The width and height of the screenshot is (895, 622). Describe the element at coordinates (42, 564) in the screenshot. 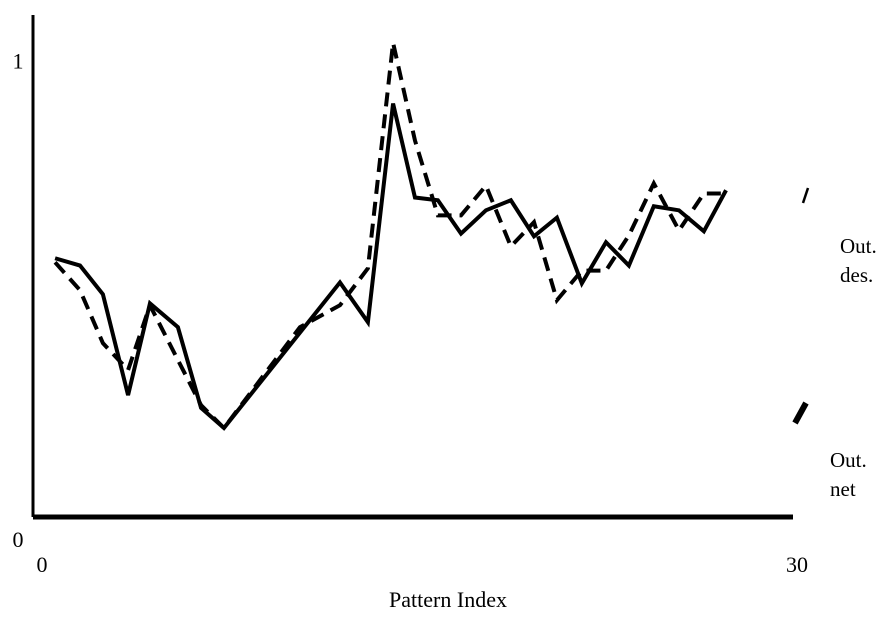

I see `x-tick-label: 0` at that location.